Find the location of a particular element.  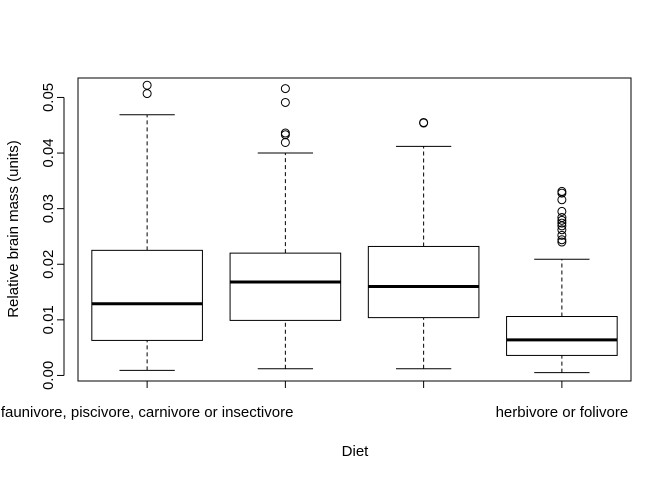

x-axis-title: Diet is located at coordinates (356, 451).